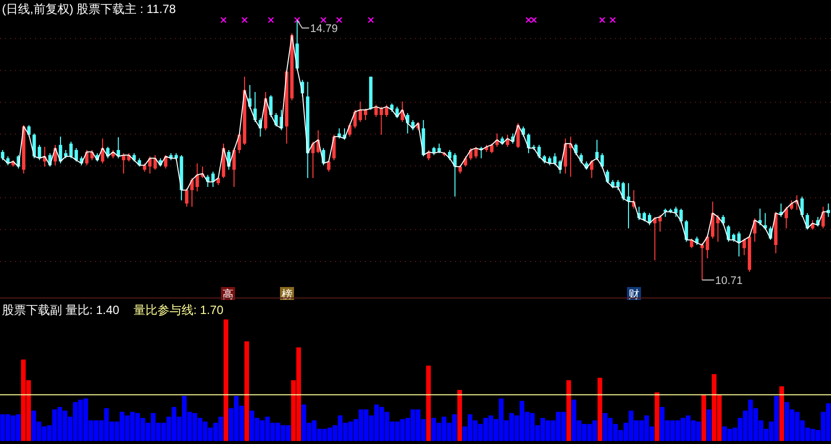 The width and height of the screenshot is (831, 444). What do you see at coordinates (324, 29) in the screenshot?
I see `annotation: 14.79` at bounding box center [324, 29].